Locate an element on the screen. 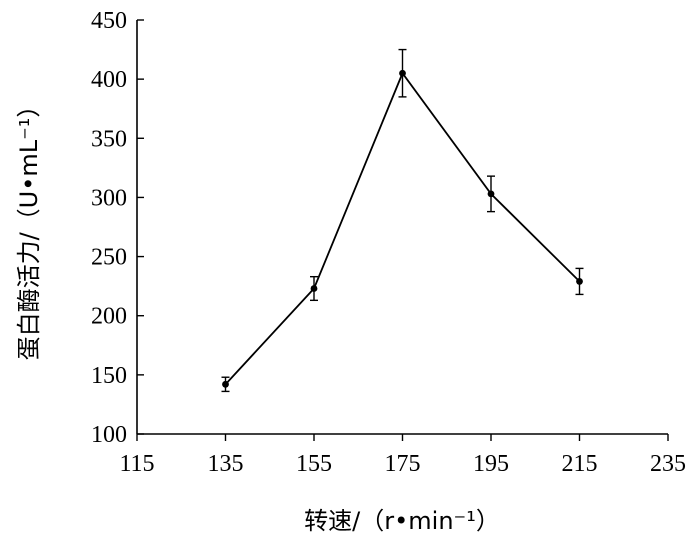  x-tick-label: 135 is located at coordinates (226, 464).